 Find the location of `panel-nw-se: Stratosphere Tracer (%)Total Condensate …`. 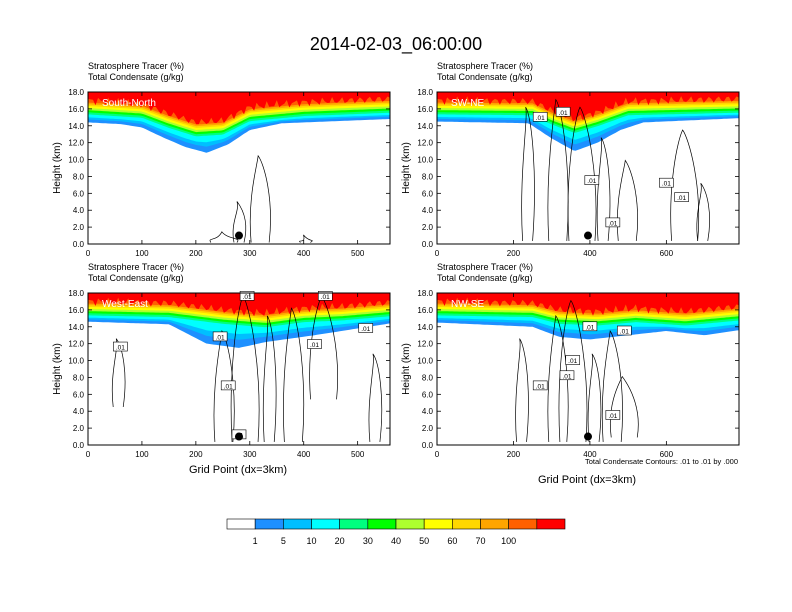

panel-nw-se: Stratosphere Tracer (%)Total Condensate … is located at coordinates (570, 360).